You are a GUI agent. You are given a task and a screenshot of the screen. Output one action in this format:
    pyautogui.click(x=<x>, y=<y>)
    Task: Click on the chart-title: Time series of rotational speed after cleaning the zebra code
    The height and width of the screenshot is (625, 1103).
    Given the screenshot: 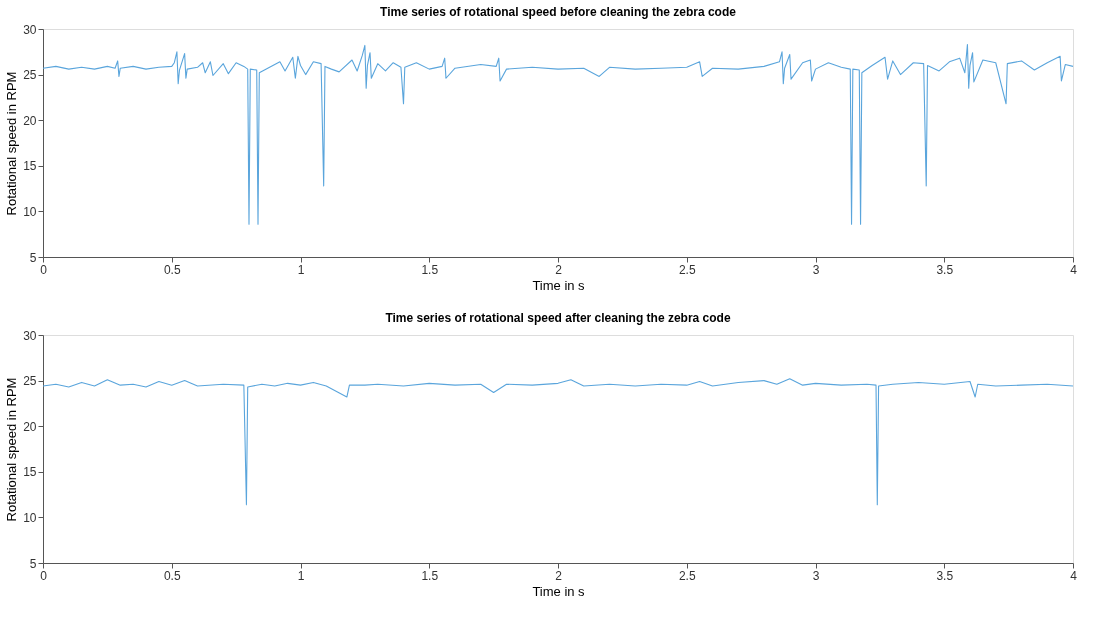 What is the action you would take?
    pyautogui.click(x=558, y=318)
    